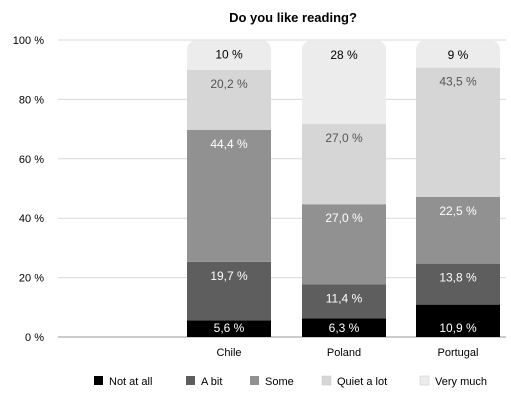  Describe the element at coordinates (344, 298) in the screenshot. I see `data-label: 11,4 %` at that location.